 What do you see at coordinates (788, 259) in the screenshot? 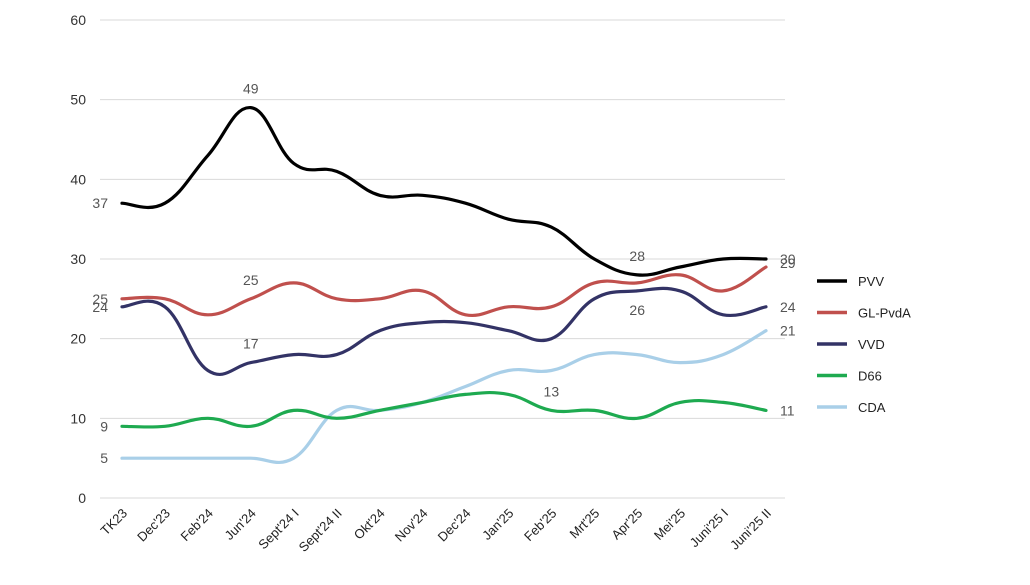
I see `data-label-pvv: 30` at bounding box center [788, 259].